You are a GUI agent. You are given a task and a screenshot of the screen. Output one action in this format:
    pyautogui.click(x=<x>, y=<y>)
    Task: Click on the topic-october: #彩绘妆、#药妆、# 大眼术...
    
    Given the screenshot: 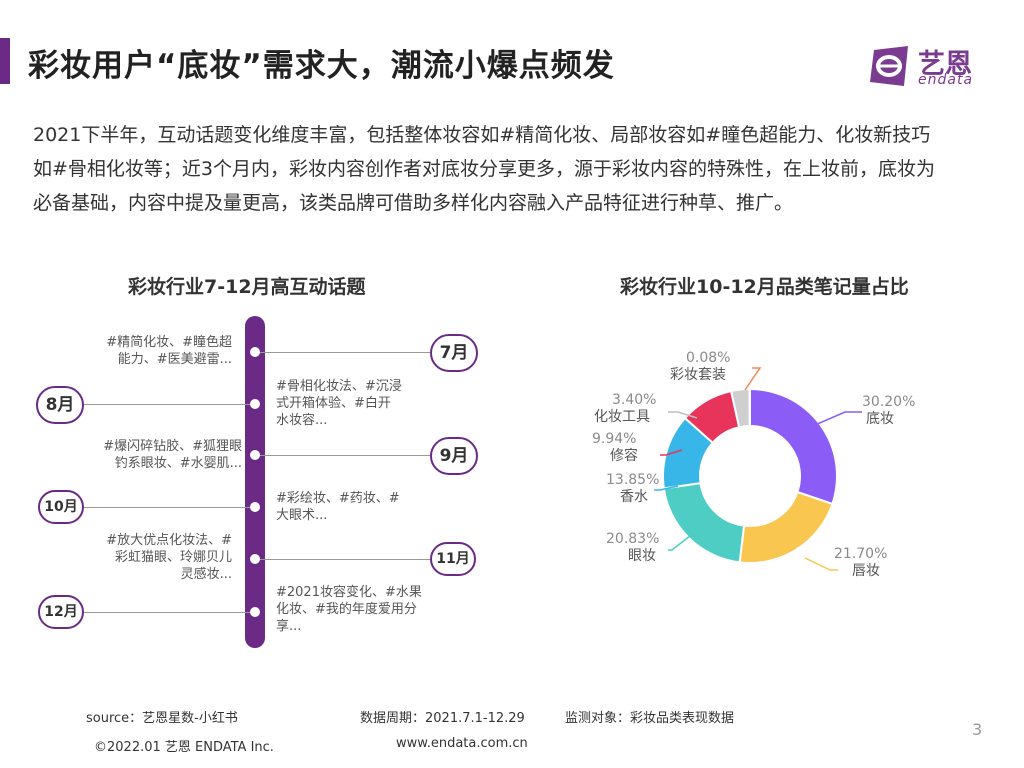 What is the action you would take?
    pyautogui.click(x=356, y=507)
    